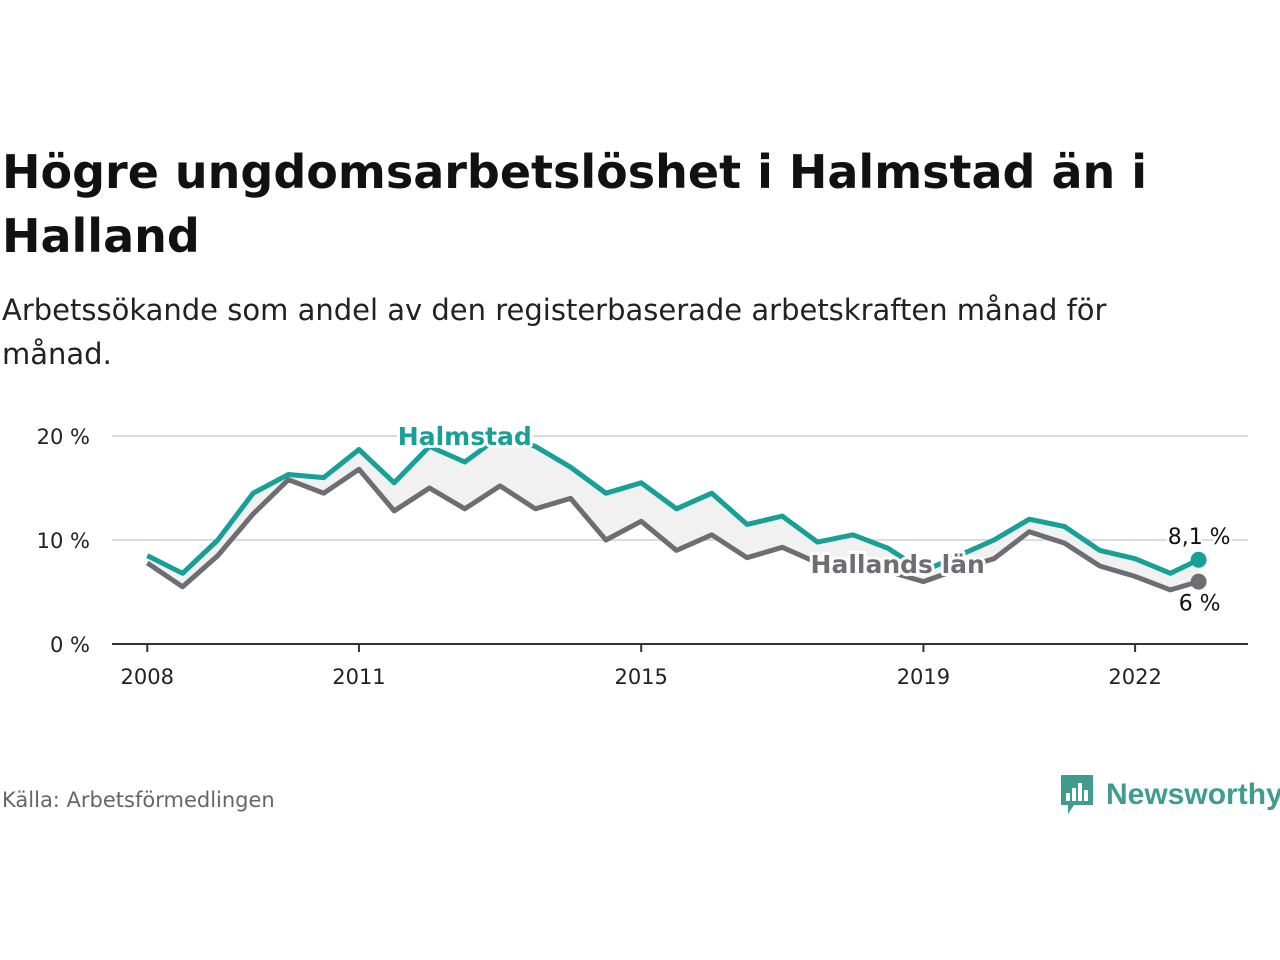 Image resolution: width=1280 pixels, height=960 pixels. Describe the element at coordinates (63, 541) in the screenshot. I see `y-tick-label-10: 10 %` at that location.